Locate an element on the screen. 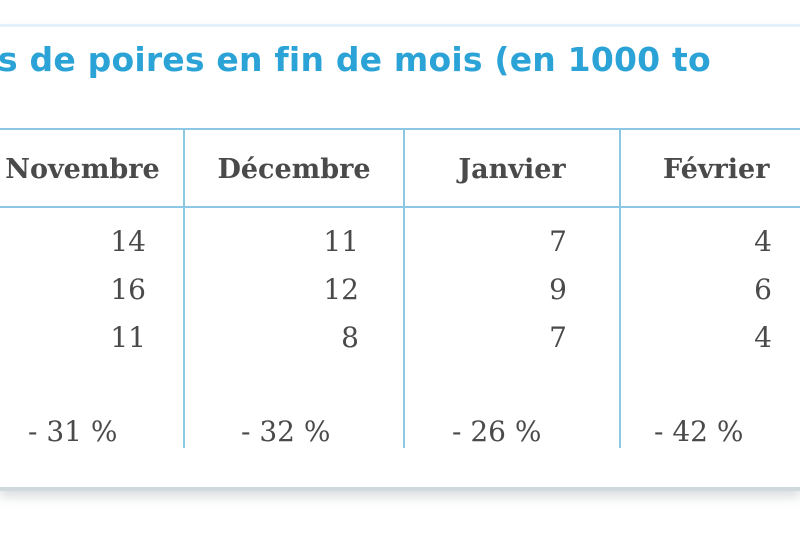 This screenshot has width=800, height=550. column-header-janvier: Janvier is located at coordinates (512, 169).